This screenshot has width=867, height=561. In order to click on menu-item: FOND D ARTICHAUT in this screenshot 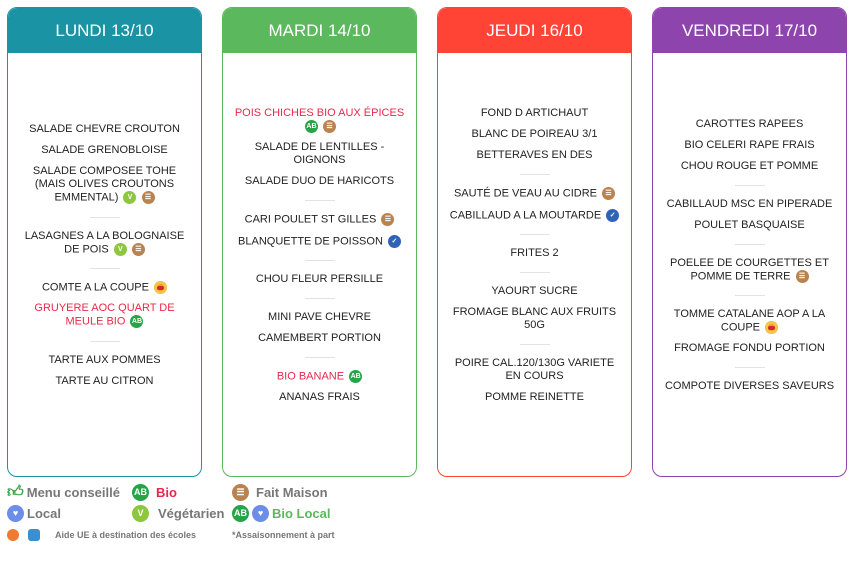, I will do `click(534, 113)`.